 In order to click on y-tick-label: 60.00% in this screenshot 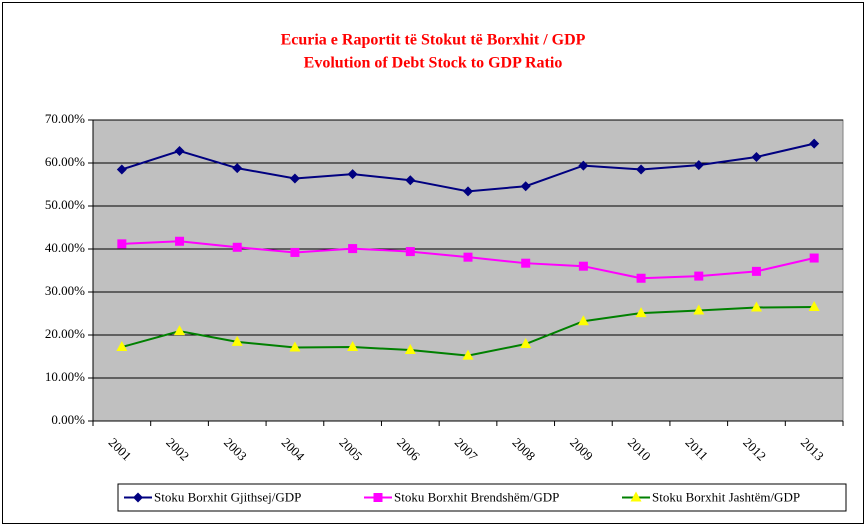, I will do `click(65, 161)`.